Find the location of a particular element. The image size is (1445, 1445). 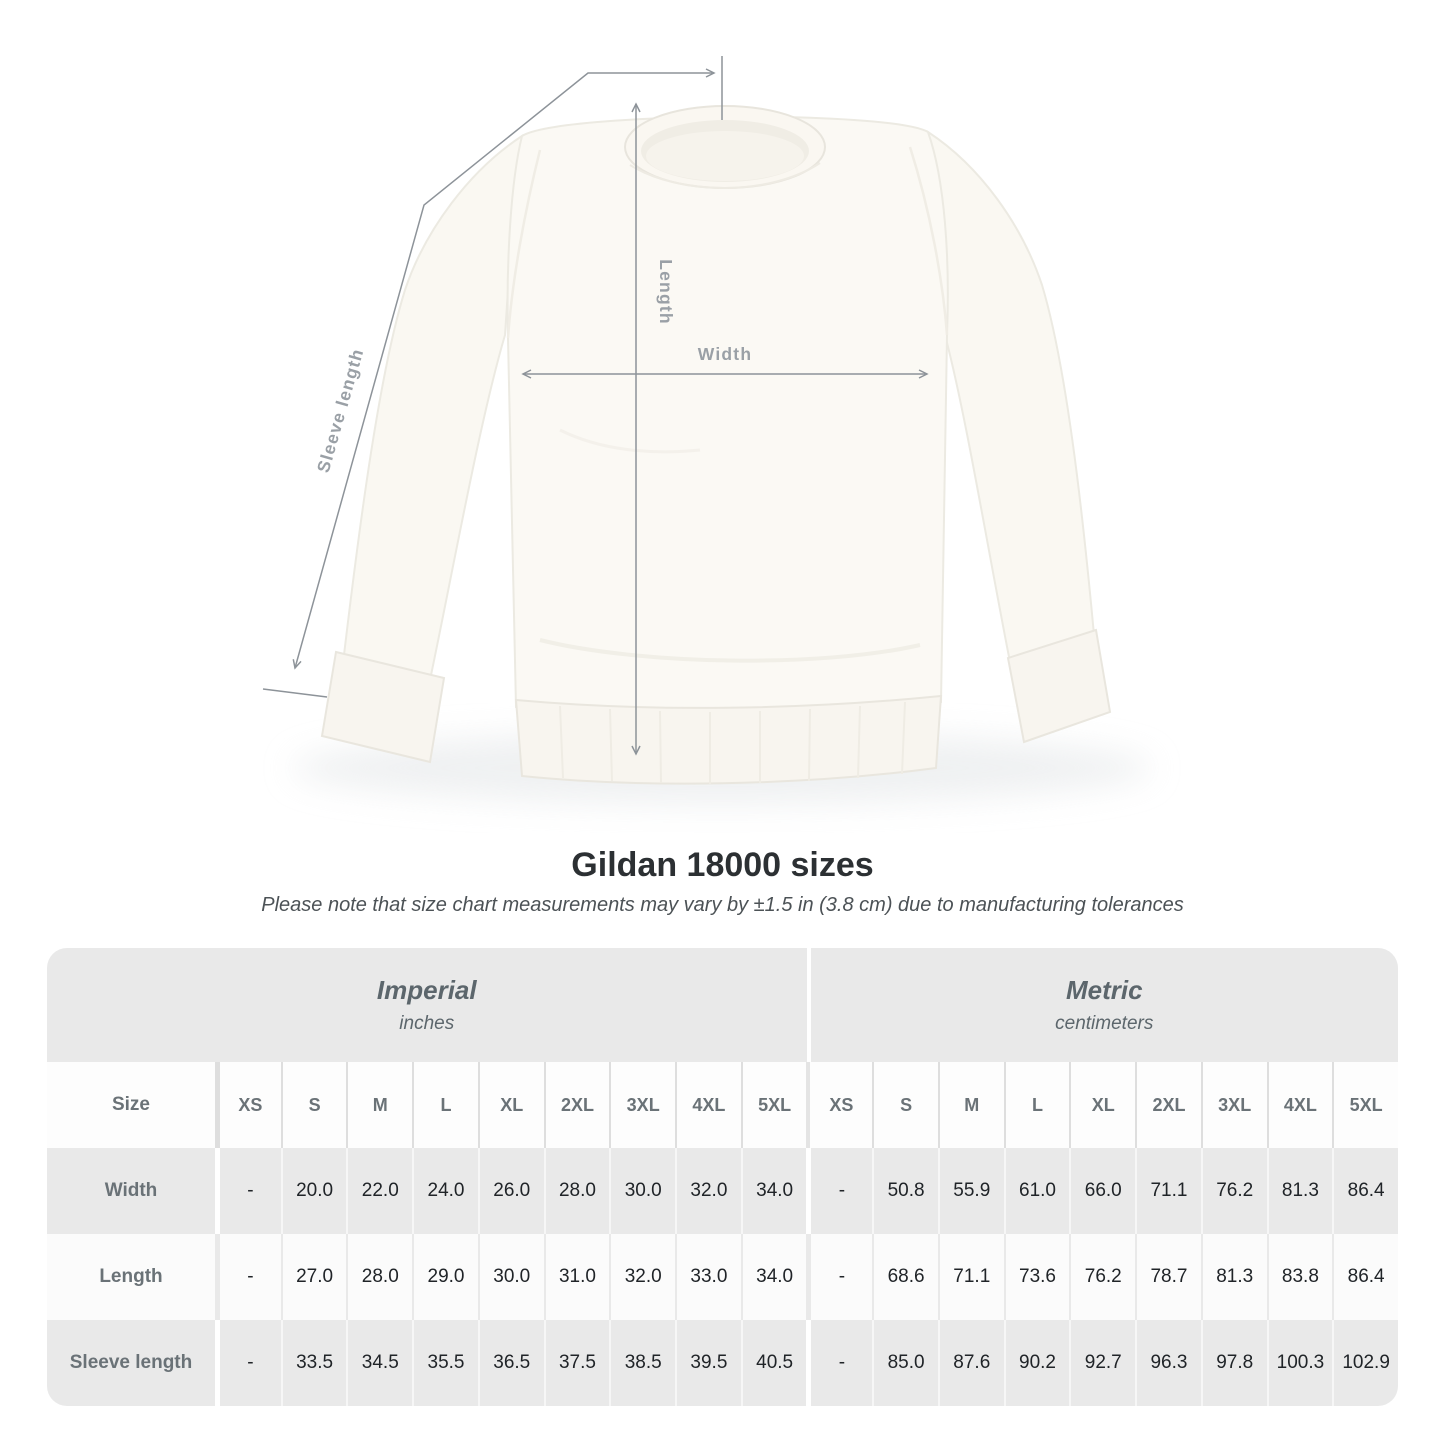

left-sleeve is located at coordinates (433, 407).